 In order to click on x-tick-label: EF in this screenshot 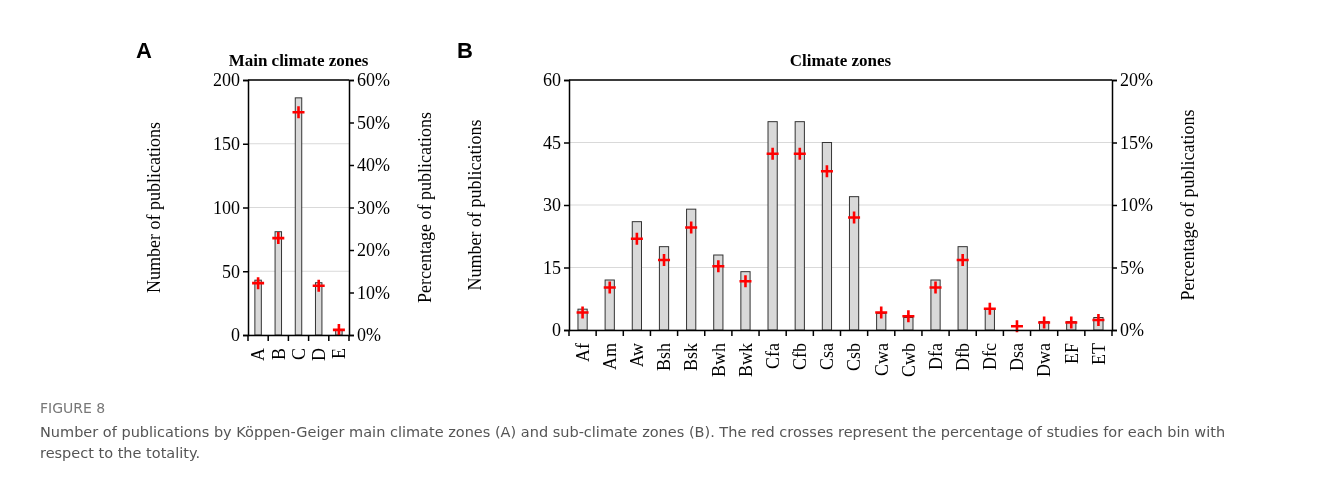, I will do `click(1071, 354)`.